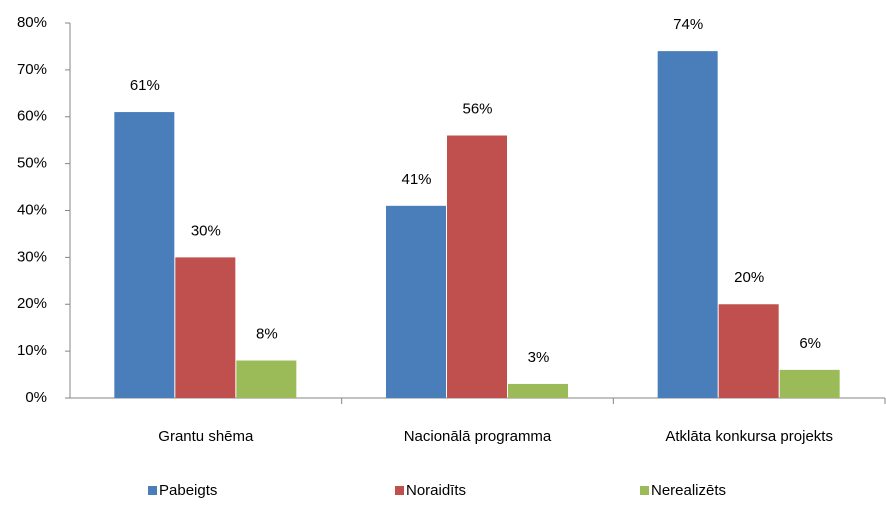 This screenshot has width=886, height=507. I want to click on legend-label: Noraidīts, so click(436, 490).